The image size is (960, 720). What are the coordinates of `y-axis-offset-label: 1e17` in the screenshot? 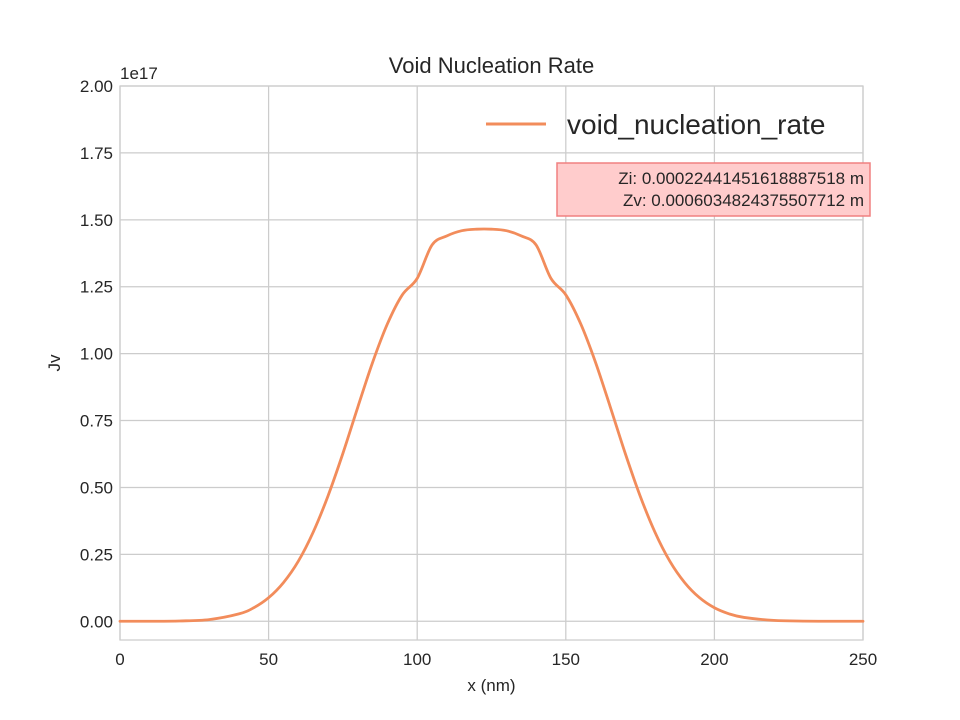 It's located at (139, 73).